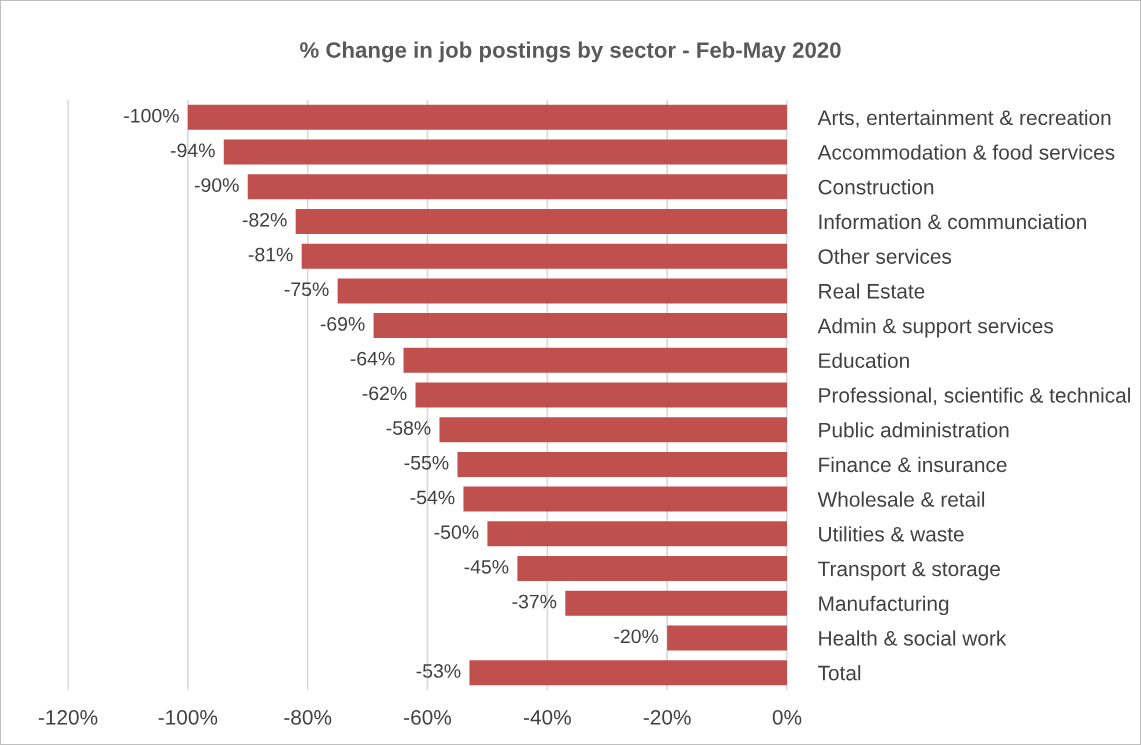  What do you see at coordinates (964, 118) in the screenshot?
I see `y-tick-label: Arts, entertainment & recreation` at bounding box center [964, 118].